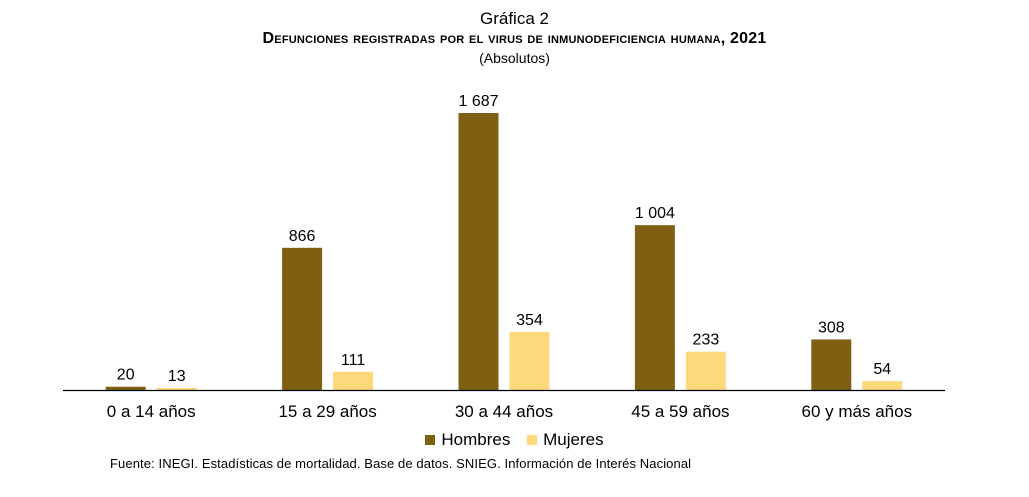  What do you see at coordinates (573, 439) in the screenshot?
I see `legend-label-mujeres: Mujeres` at bounding box center [573, 439].